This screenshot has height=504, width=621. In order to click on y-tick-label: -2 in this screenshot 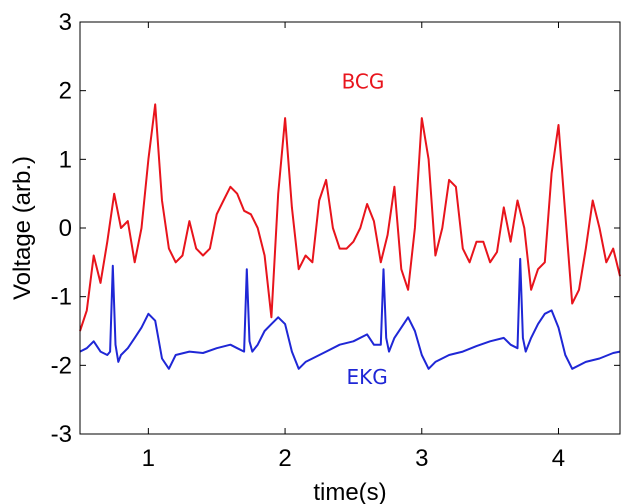, I will do `click(61, 365)`.